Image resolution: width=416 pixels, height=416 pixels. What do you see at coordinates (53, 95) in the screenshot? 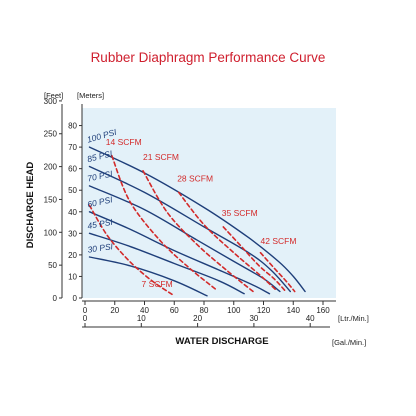
I see `y-unit-feet: [Feet]` at bounding box center [53, 95].